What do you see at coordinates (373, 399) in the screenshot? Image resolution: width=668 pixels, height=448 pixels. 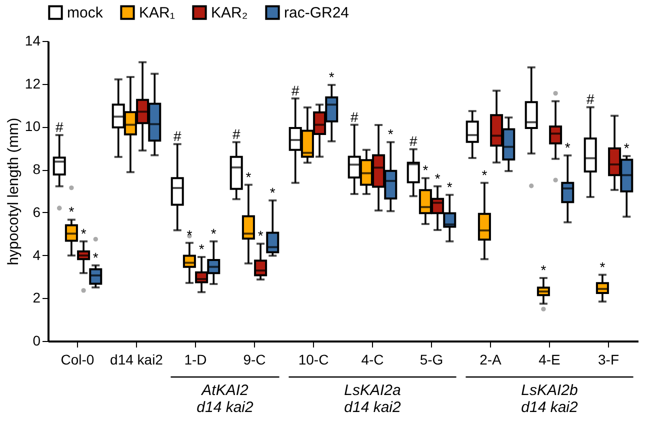 I see `text: LsKAI2a d14 kai2` at bounding box center [373, 399].